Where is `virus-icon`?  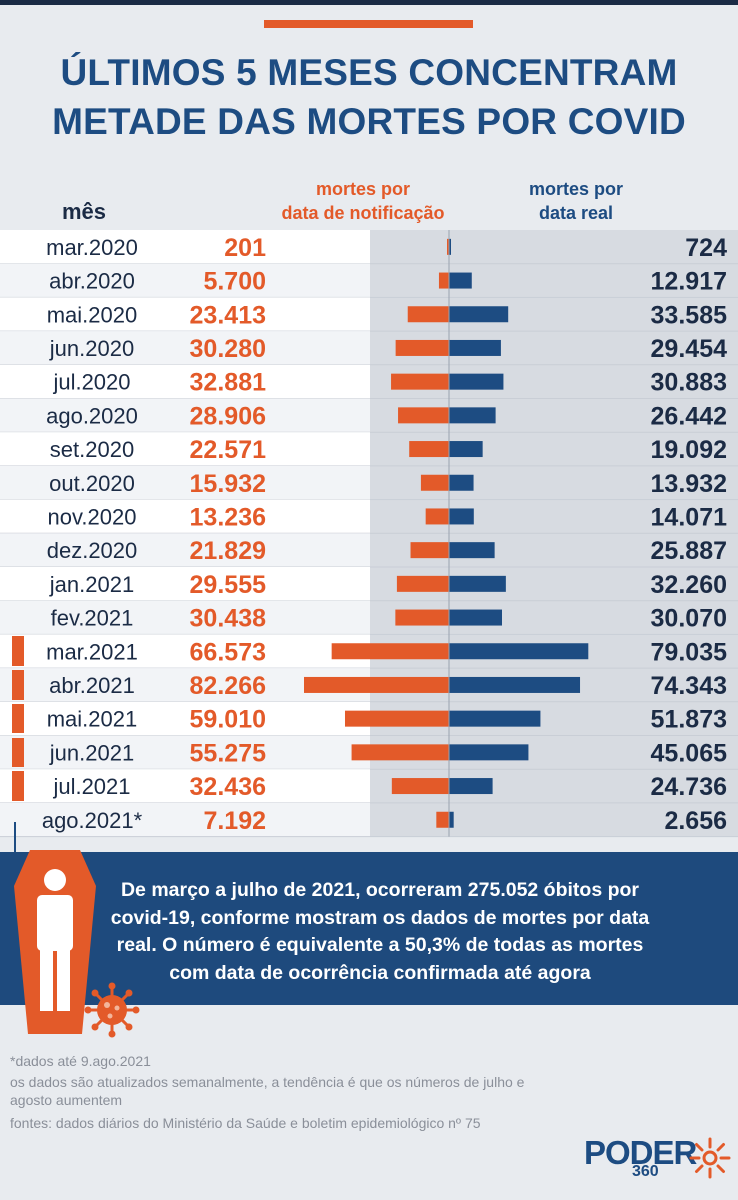
virus-icon is located at coordinates (112, 1010).